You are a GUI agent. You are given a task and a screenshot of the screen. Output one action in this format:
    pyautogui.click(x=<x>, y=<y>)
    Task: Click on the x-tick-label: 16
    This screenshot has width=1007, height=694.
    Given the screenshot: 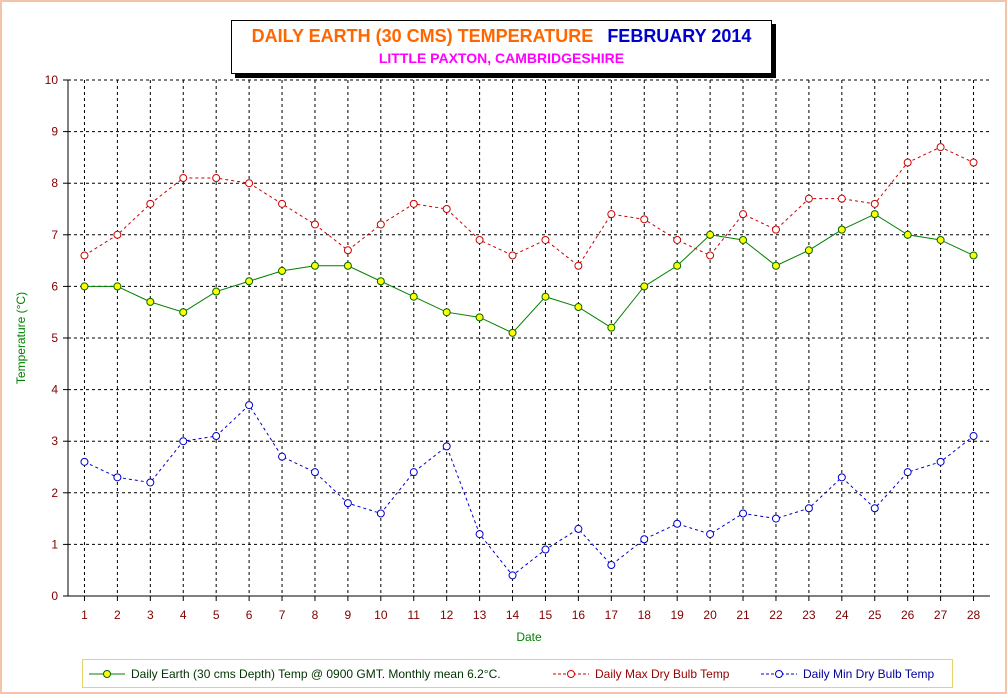 What is the action you would take?
    pyautogui.click(x=579, y=615)
    